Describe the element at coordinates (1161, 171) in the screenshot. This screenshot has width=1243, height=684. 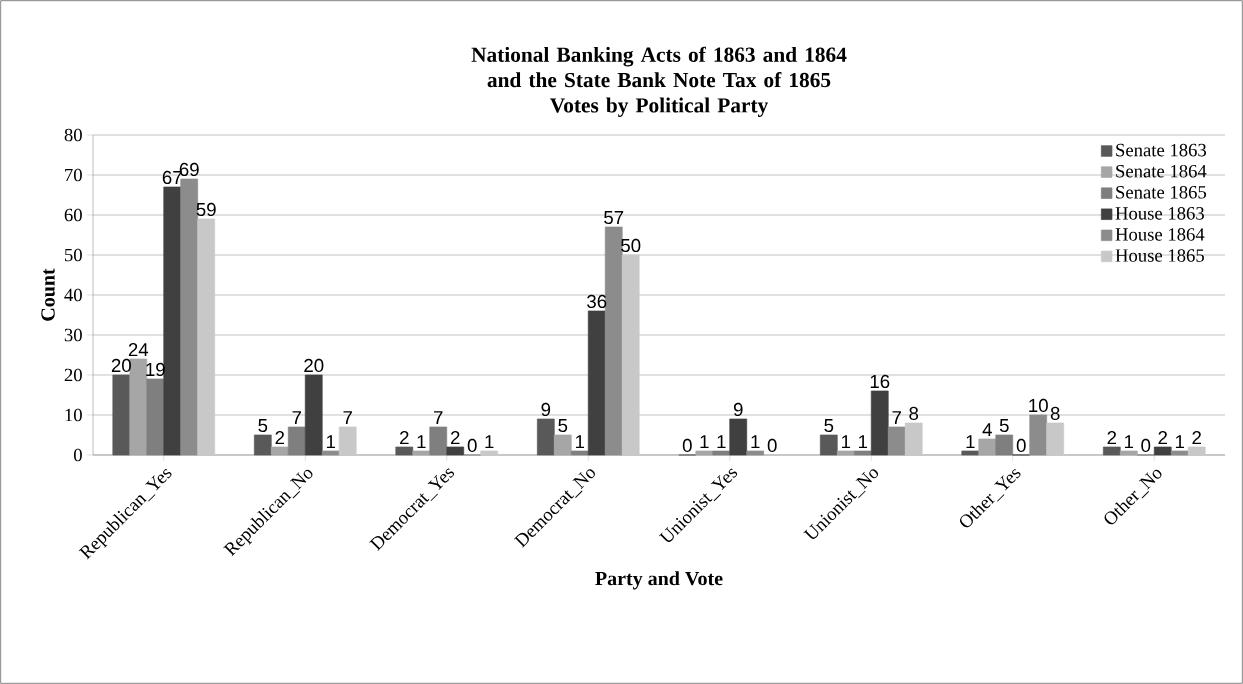
I see `legend-label: Senate 1864` at that location.